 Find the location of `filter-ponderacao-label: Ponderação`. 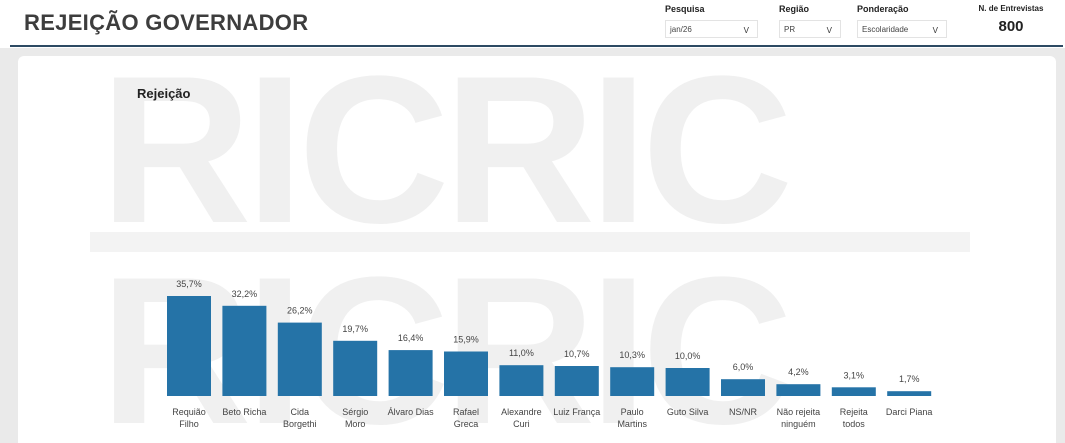

filter-ponderacao-label: Ponderação is located at coordinates (883, 9).